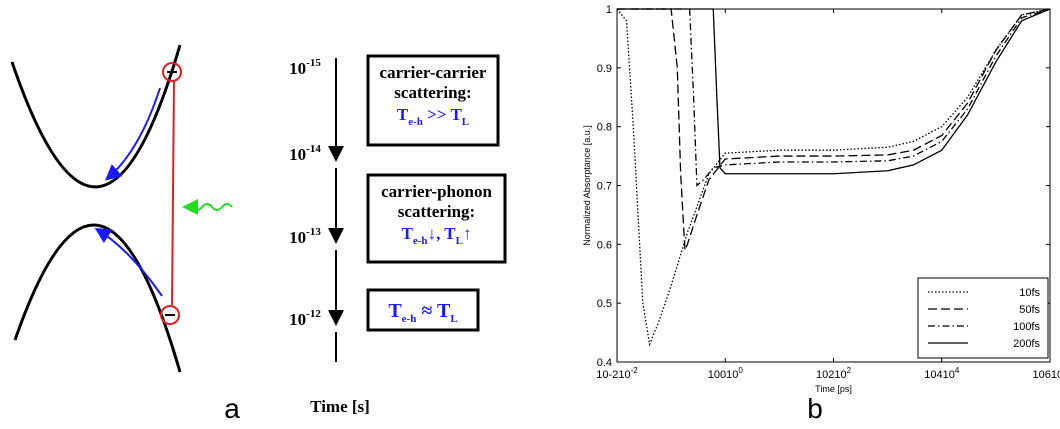 Image resolution: width=1060 pixels, height=429 pixels. I want to click on x-axis-label: Time [ps], so click(833, 389).